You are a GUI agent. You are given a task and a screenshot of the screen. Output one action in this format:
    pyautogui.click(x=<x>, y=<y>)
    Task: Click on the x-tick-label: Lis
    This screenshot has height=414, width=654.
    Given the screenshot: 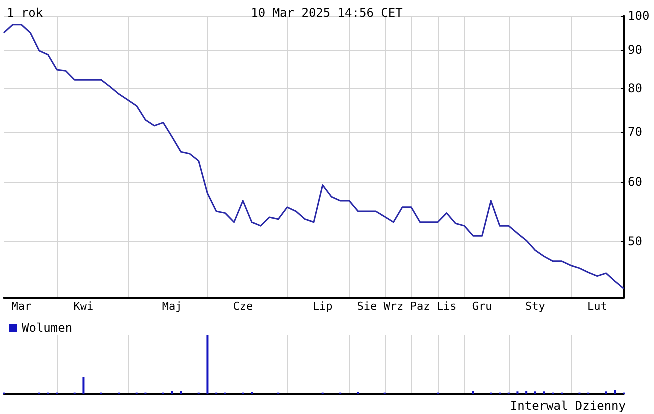 What is the action you would take?
    pyautogui.click(x=446, y=306)
    